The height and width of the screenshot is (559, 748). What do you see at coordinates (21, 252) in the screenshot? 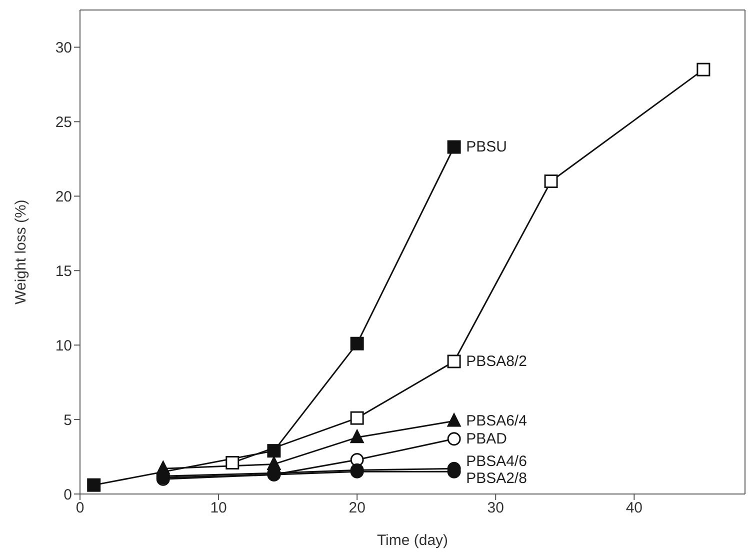
I see `y-axis-title: Weight loss (%)` at bounding box center [21, 252].